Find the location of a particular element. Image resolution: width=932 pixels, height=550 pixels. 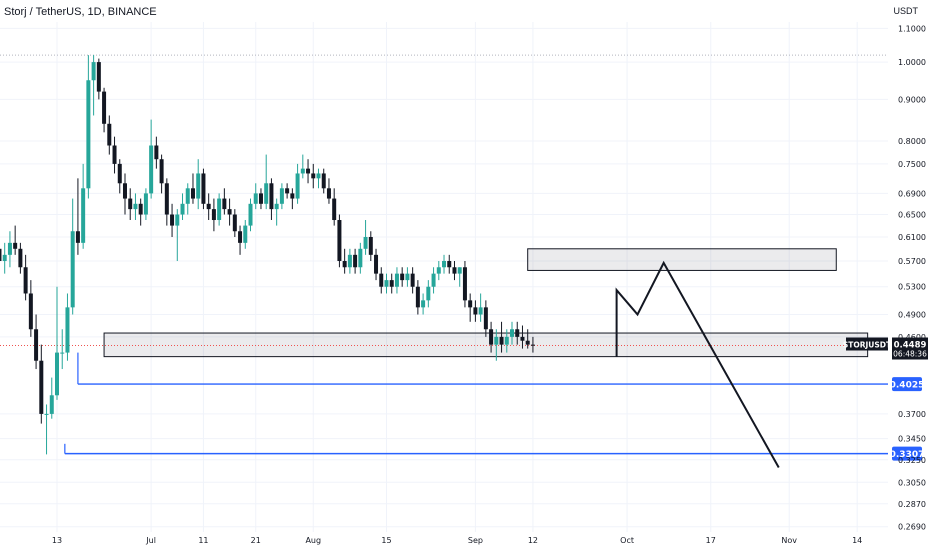

y-tick-label: 0.9000 is located at coordinates (912, 99).